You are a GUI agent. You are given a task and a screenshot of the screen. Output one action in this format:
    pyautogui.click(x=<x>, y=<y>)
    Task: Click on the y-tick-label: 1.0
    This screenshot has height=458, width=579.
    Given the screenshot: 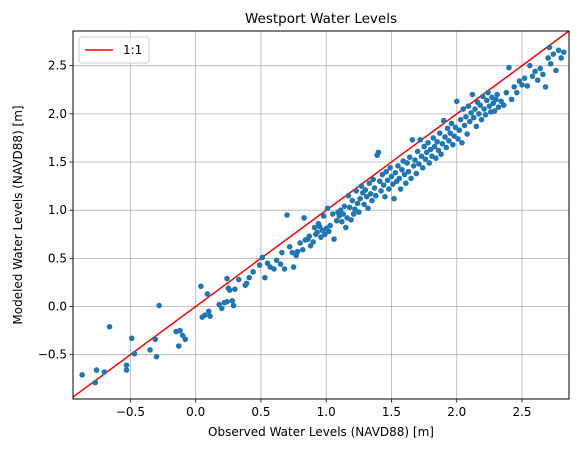 What is the action you would take?
    pyautogui.click(x=57, y=210)
    